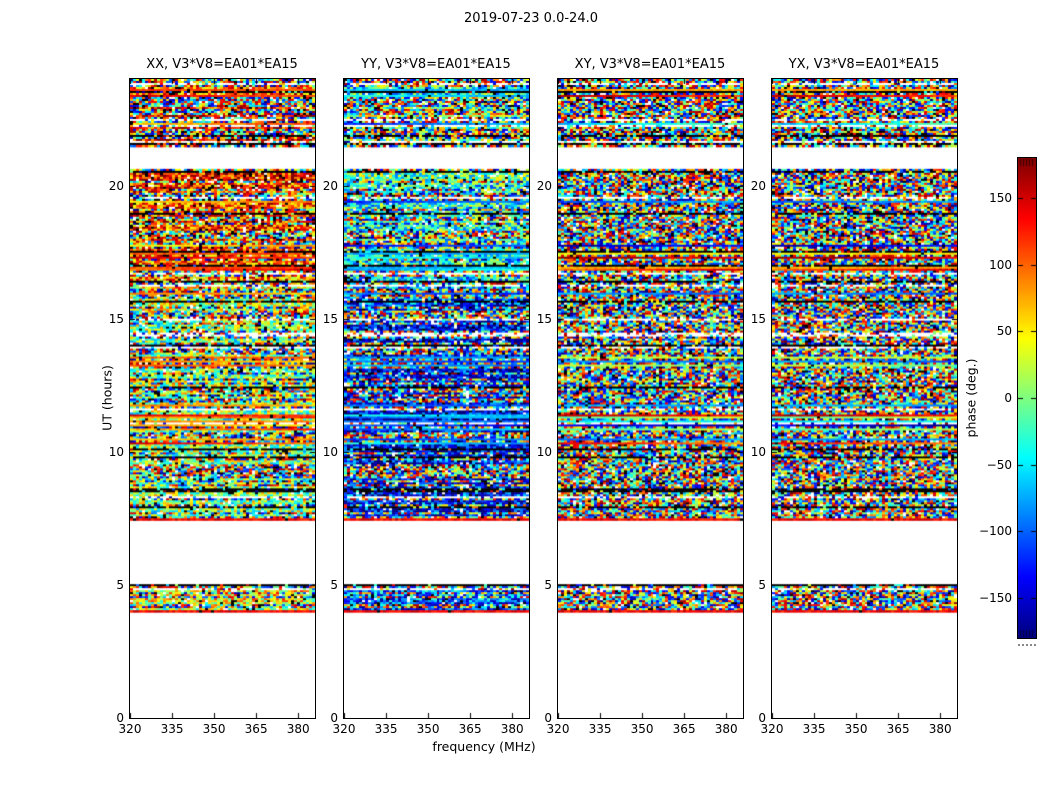 The height and width of the screenshot is (800, 1050). Describe the element at coordinates (864, 398) in the screenshot. I see `heatmap-panel-yx` at that location.